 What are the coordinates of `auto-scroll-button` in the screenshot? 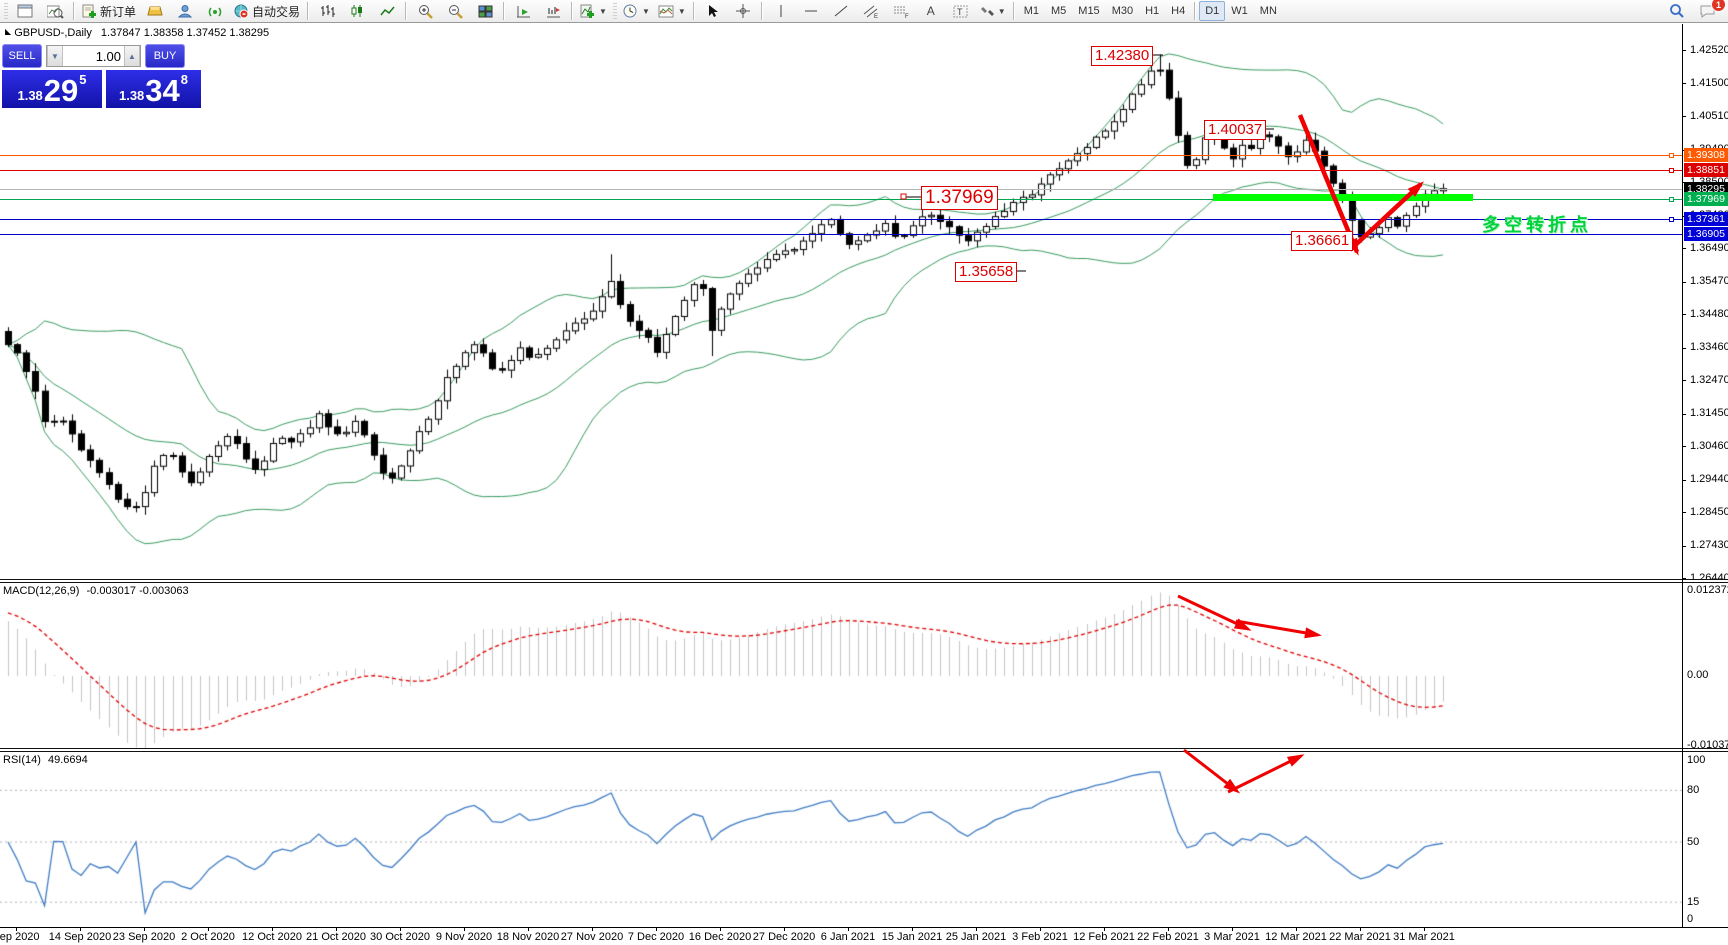 It's located at (523, 11).